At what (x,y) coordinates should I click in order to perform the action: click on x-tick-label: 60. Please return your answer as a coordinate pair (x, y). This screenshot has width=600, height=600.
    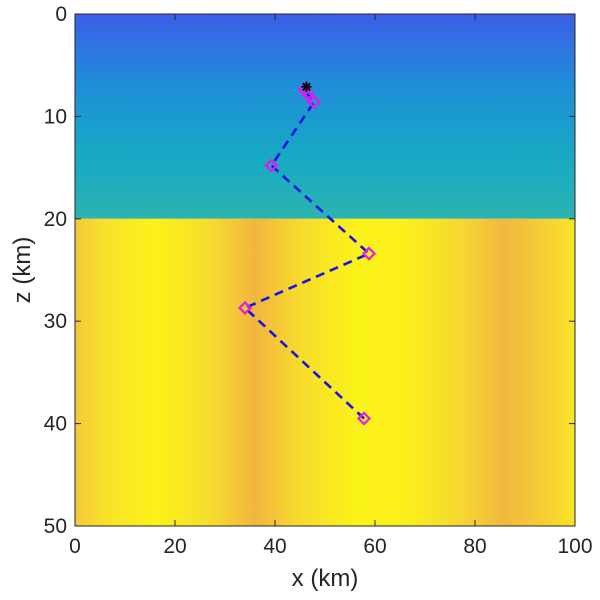
    Looking at the image, I should click on (374, 546).